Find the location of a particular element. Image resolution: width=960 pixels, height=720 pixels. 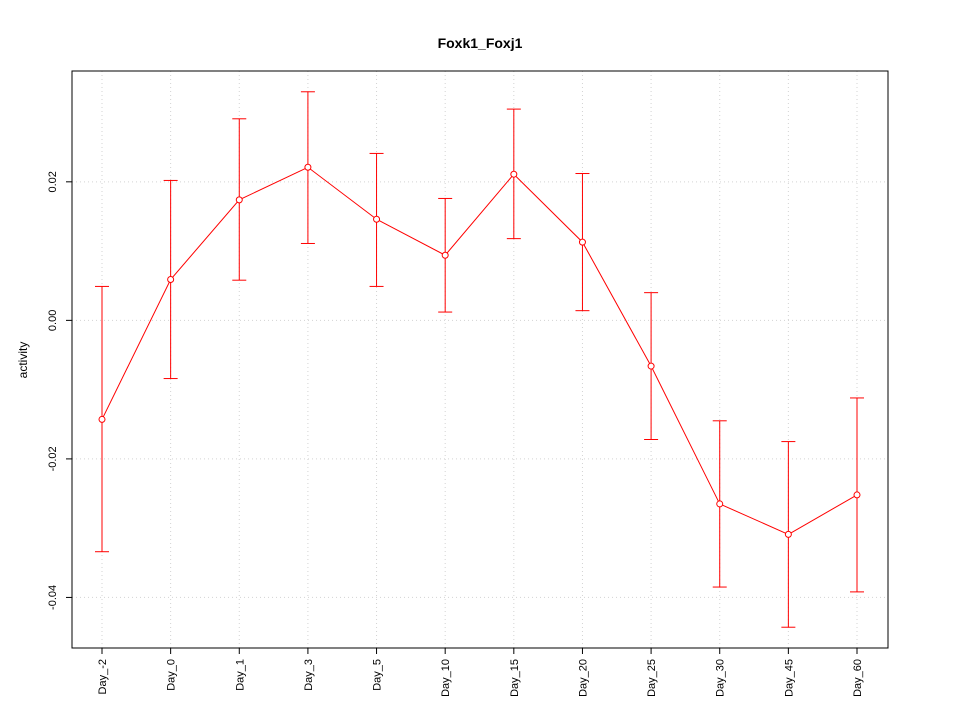

x-tick-label: Day_60 is located at coordinates (858, 678).